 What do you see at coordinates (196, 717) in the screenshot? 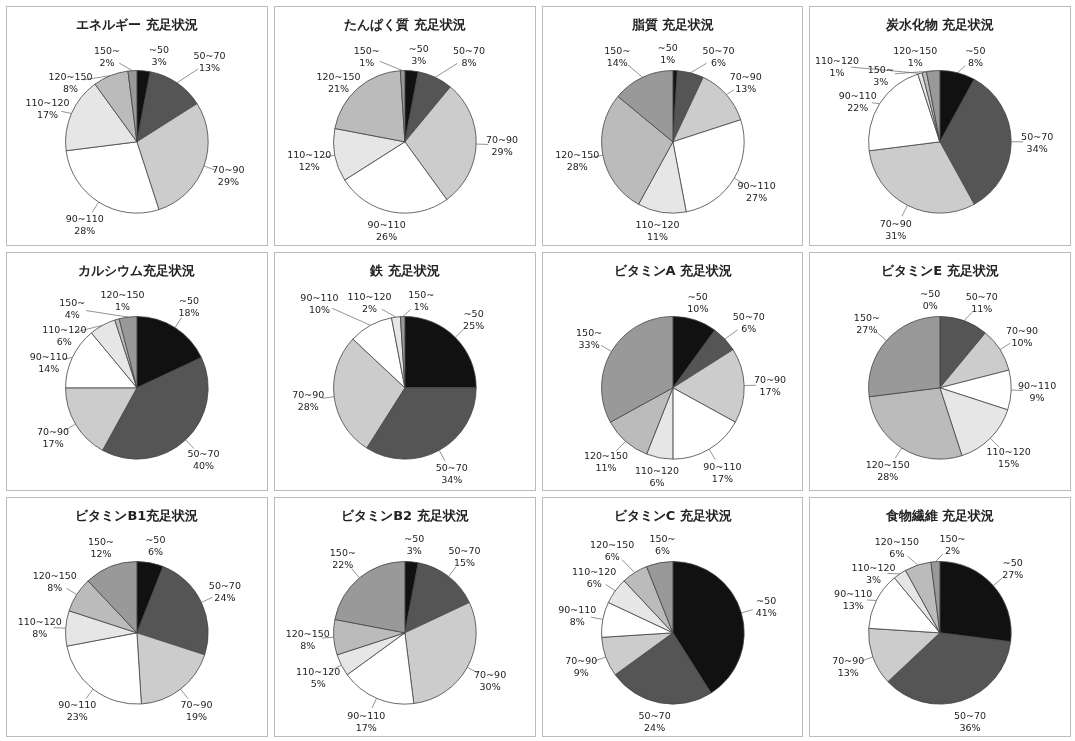
I see `data-label: 19%` at bounding box center [196, 717].